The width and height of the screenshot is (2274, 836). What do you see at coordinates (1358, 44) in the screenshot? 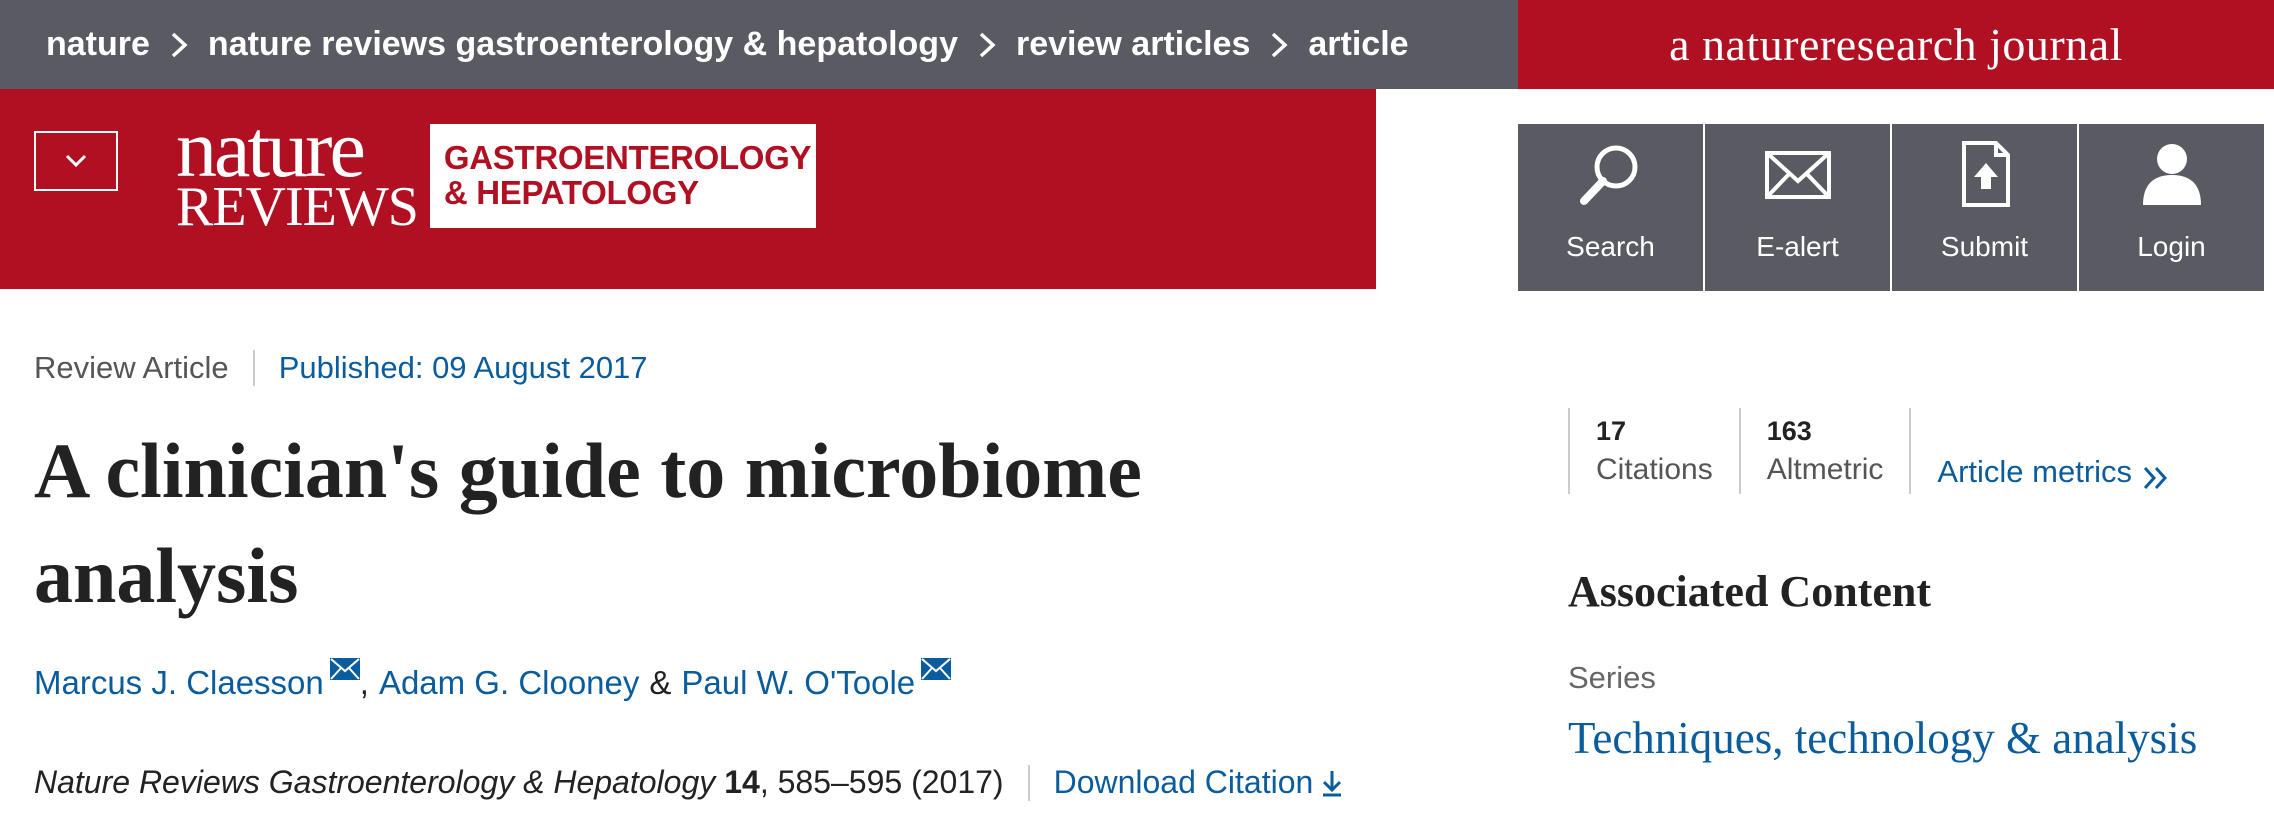
I see `breadcrumb-article: article` at bounding box center [1358, 44].